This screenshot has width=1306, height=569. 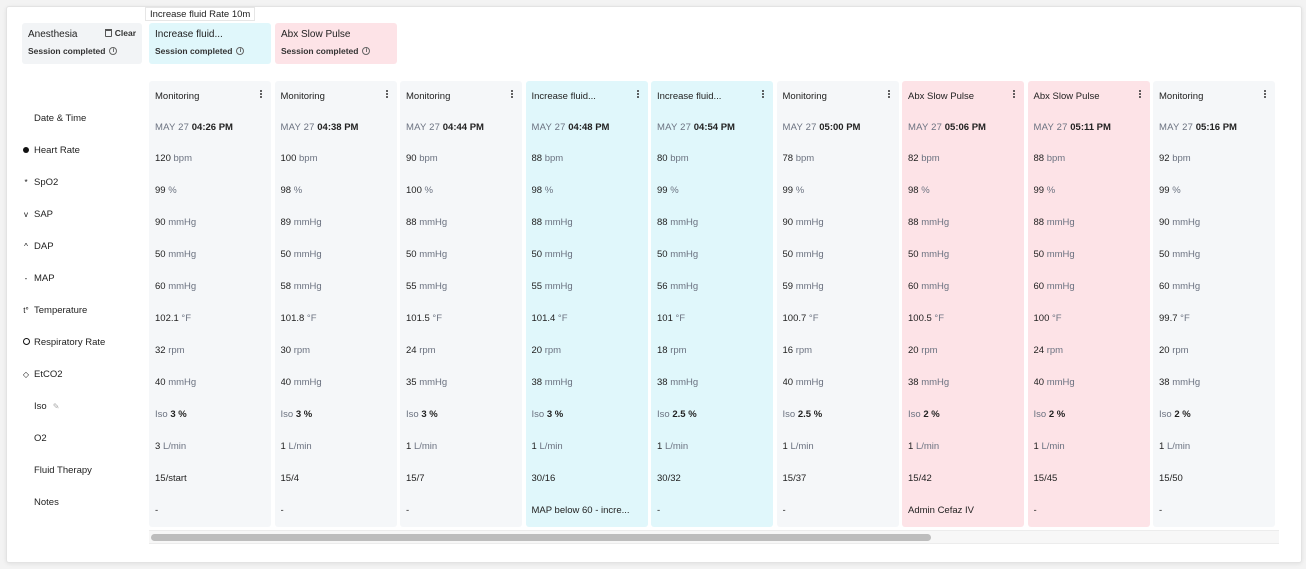 What do you see at coordinates (587, 350) in the screenshot?
I see `respiratory-rate-cell: 20 rpm` at bounding box center [587, 350].